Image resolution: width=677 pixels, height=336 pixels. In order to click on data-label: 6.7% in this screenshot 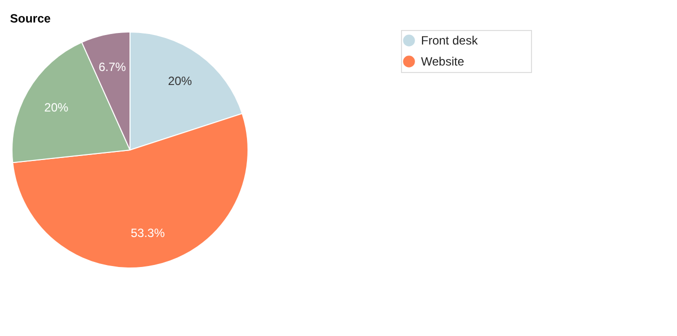, I will do `click(112, 67)`.